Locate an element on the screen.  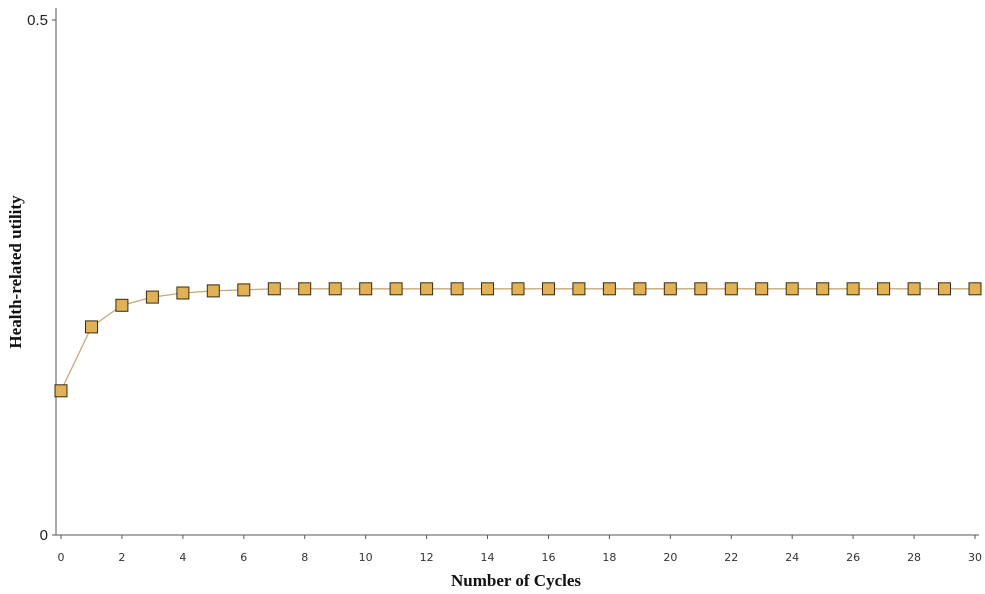
x-tick-label: 4 is located at coordinates (182, 557).